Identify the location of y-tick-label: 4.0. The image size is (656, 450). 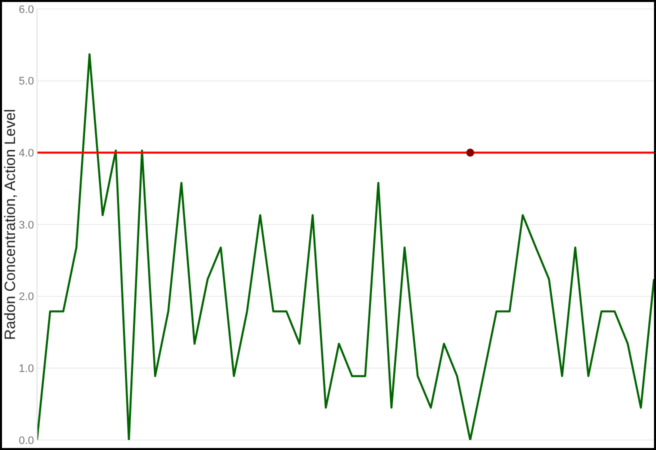
(26, 154).